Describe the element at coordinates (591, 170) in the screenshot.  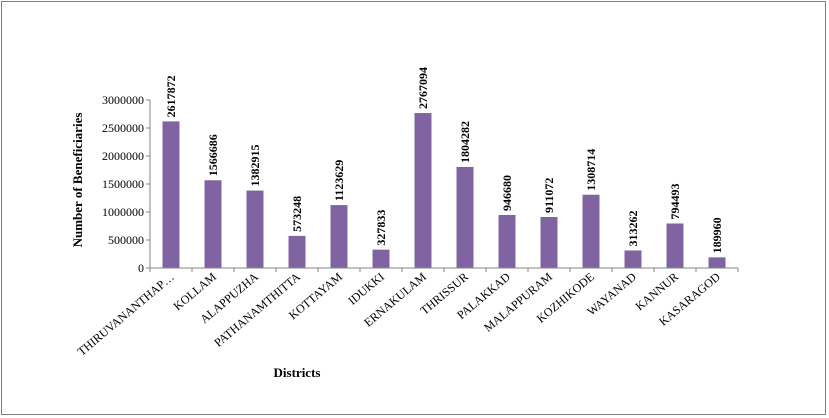
I see `data-label: 1308714` at that location.